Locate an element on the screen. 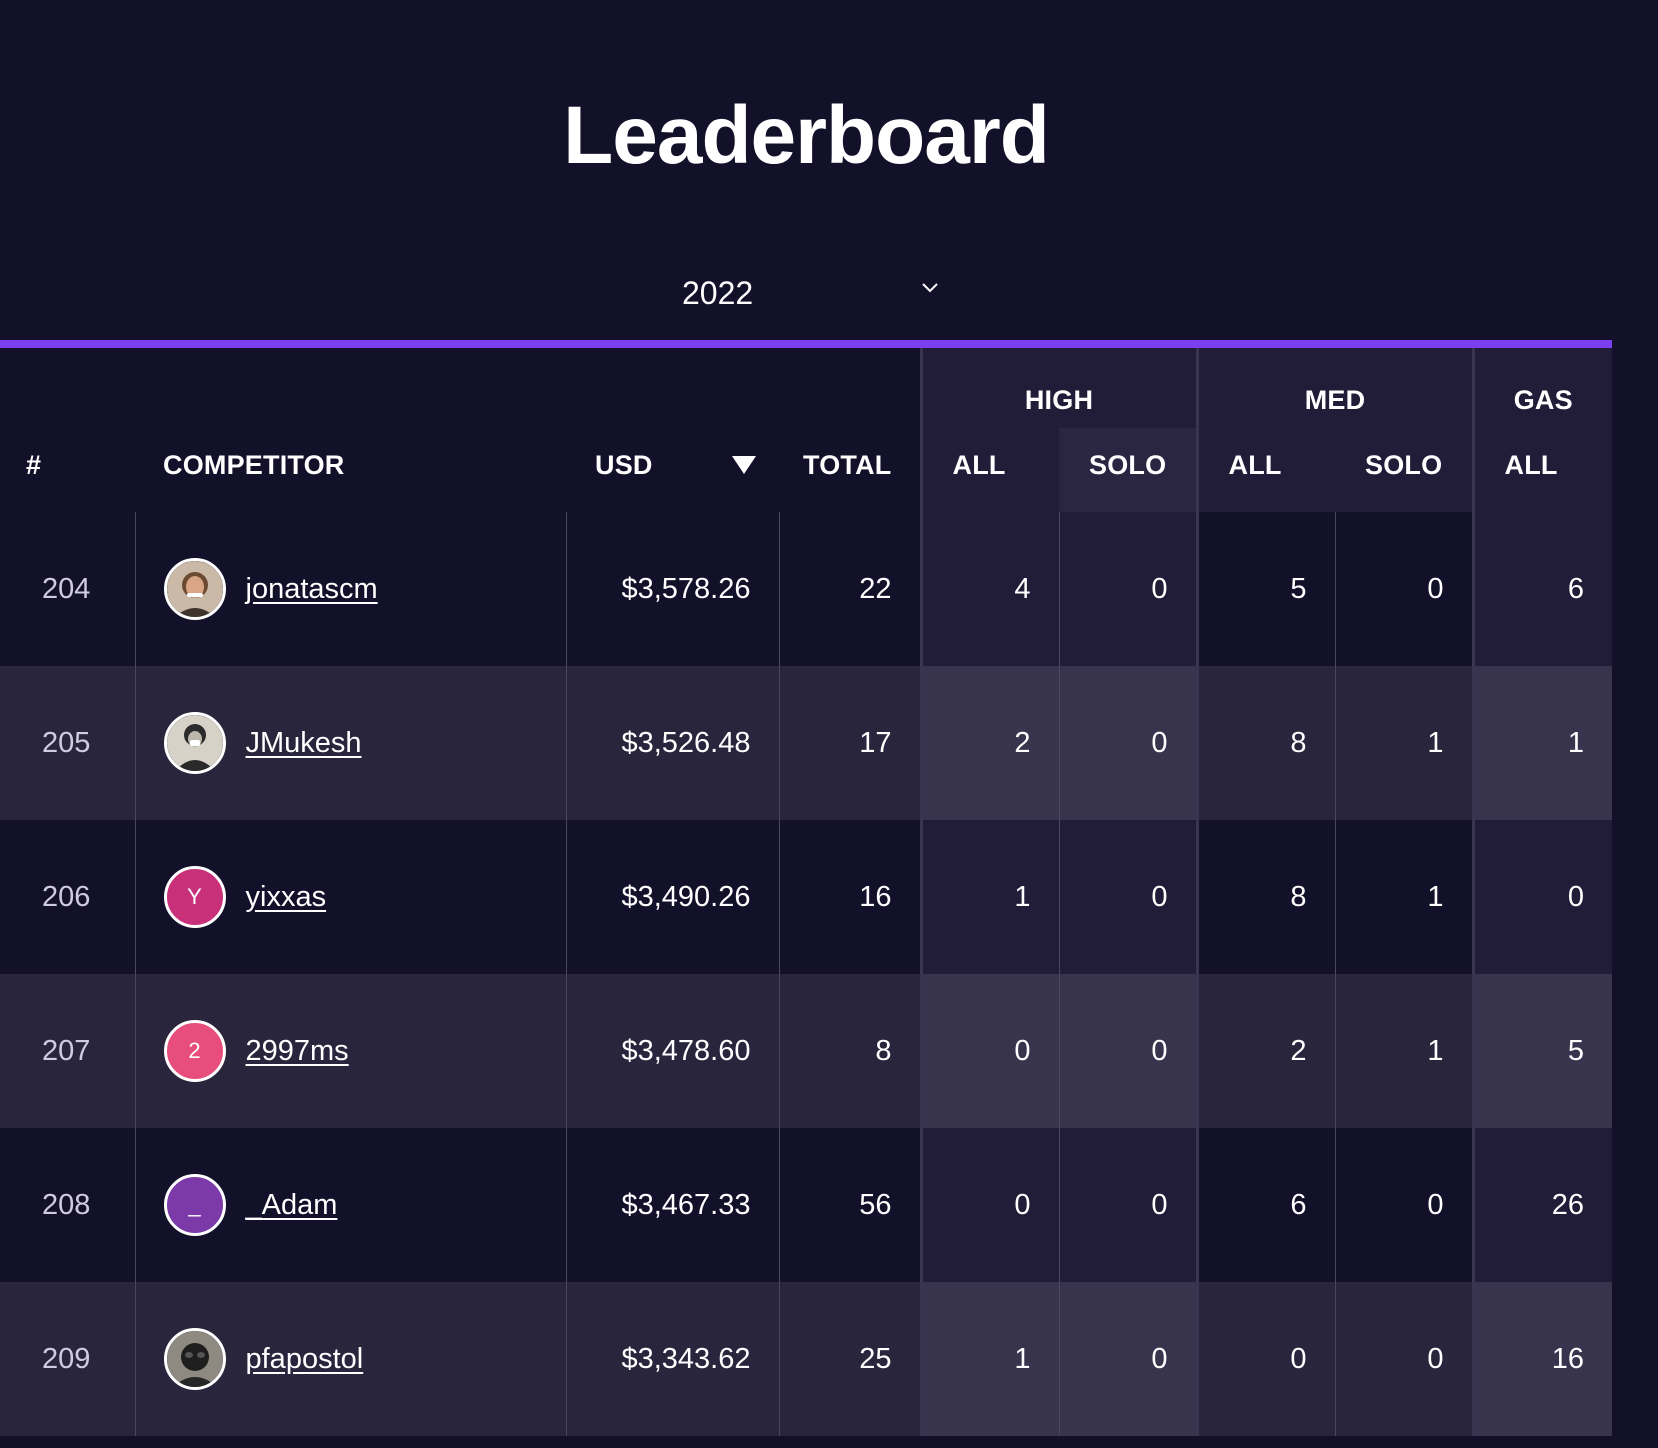 This screenshot has height=1448, width=1658. table-row: 204 jonatascm $3,578.26 22 4 0 5 0 6 is located at coordinates (806, 589).